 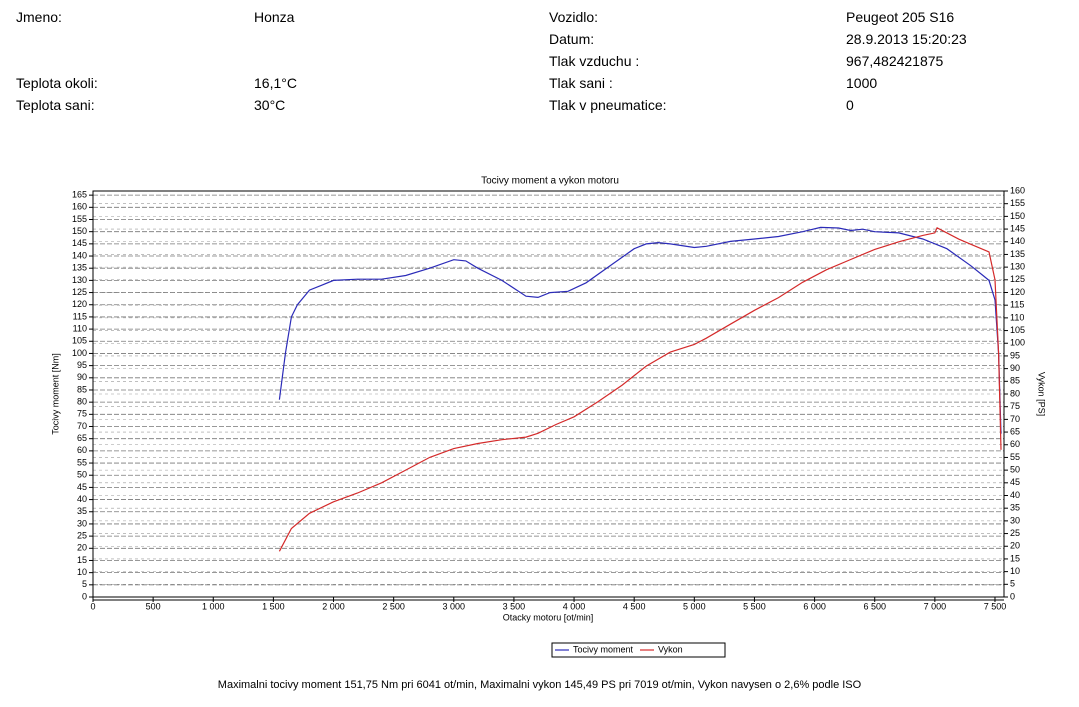 What do you see at coordinates (754, 606) in the screenshot?
I see `x-tick-label: 5 500` at bounding box center [754, 606].